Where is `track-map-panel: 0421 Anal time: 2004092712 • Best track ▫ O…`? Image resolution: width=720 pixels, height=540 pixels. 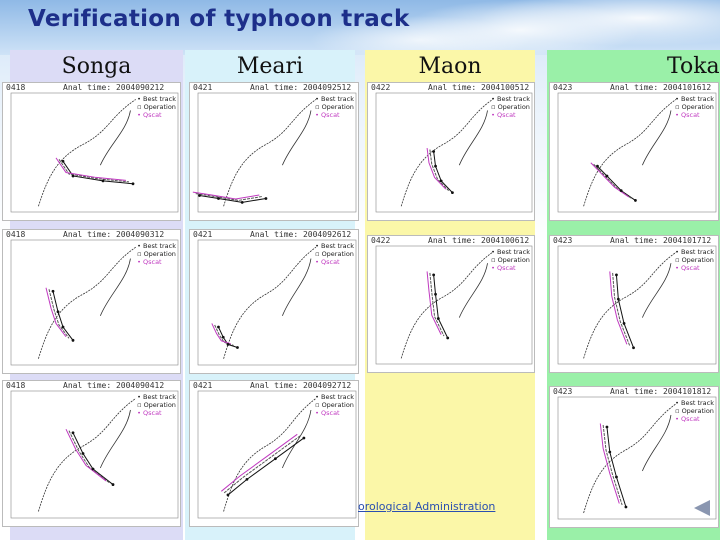
track-map-panel: 0421 Anal time: 2004092712 • Best track ▫ O… is located at coordinates (274, 453).